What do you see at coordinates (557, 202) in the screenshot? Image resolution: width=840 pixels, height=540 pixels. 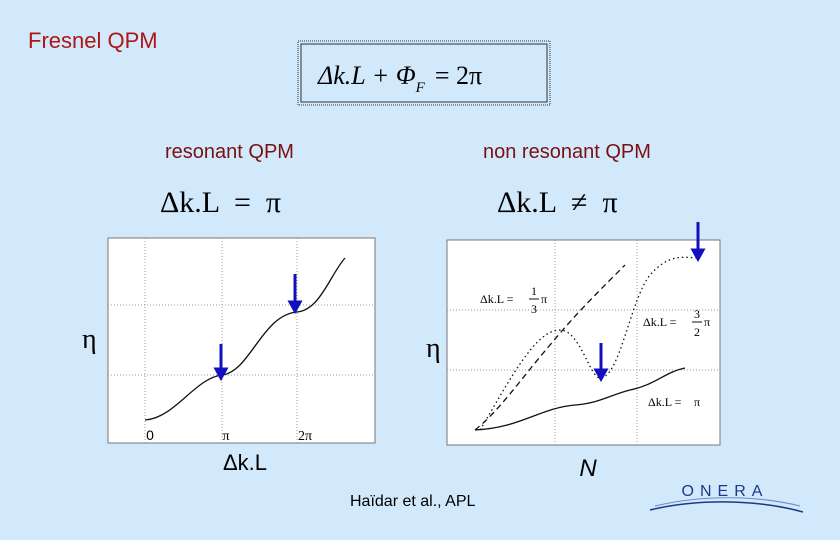 I see `right-condition: Δk.L ≠ π` at bounding box center [557, 202].